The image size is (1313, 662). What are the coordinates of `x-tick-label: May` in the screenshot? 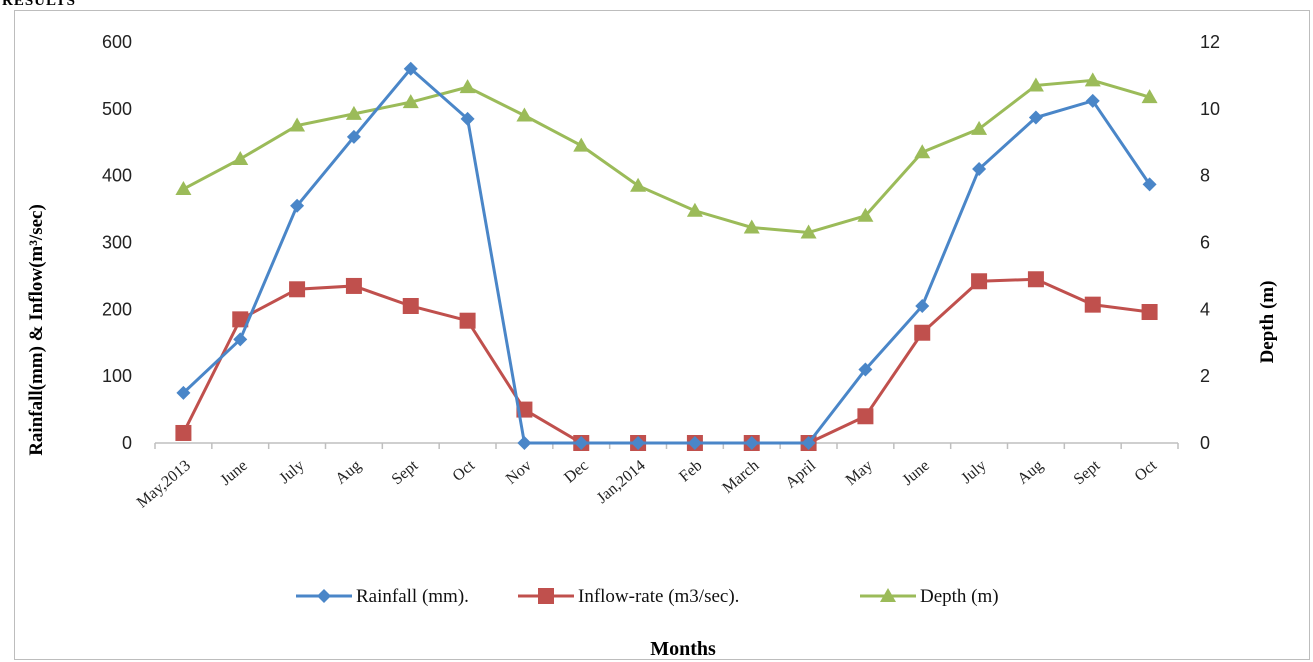 It's located at (859, 473).